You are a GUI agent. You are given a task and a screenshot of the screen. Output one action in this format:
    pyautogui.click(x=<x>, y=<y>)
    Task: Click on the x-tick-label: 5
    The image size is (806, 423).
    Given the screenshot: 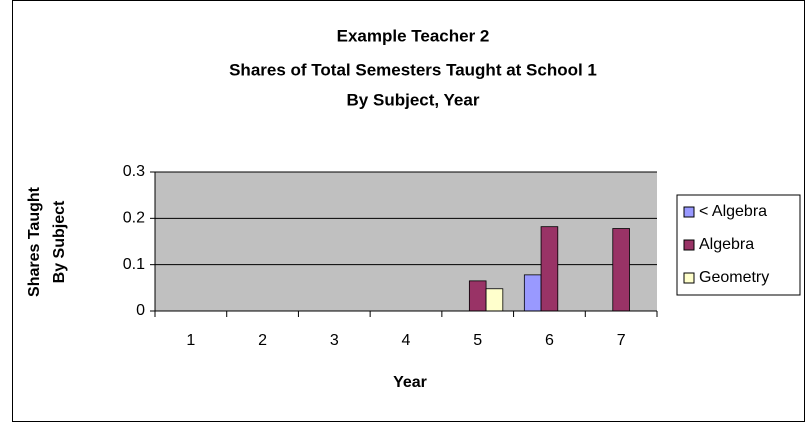 What is the action you would take?
    pyautogui.click(x=477, y=340)
    